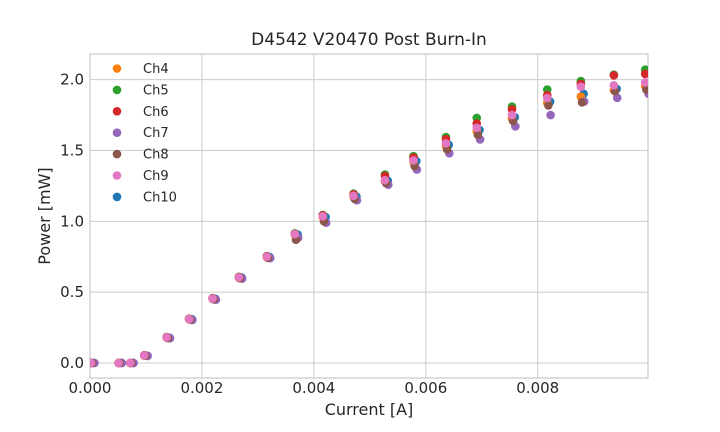 This screenshot has height=432, width=720. What do you see at coordinates (72, 150) in the screenshot?
I see `y-tick-label: 1.5` at bounding box center [72, 150].